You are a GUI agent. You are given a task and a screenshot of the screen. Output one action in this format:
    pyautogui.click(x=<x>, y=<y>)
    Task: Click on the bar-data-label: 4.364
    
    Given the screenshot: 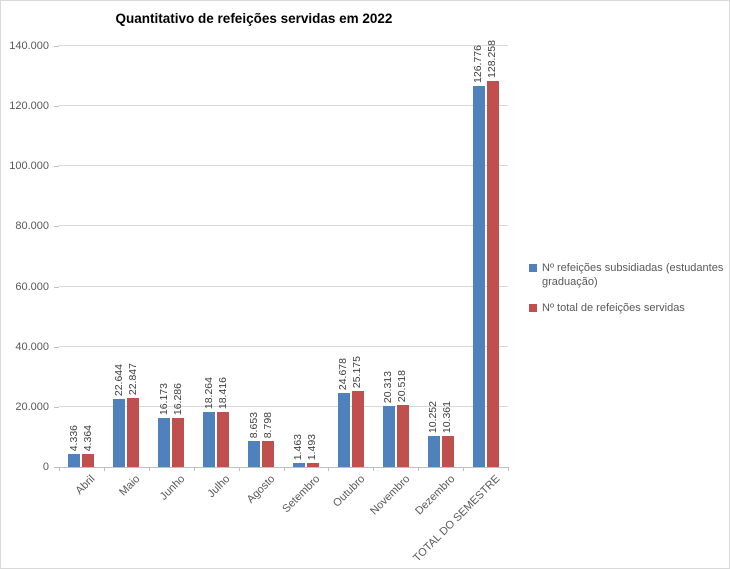 What is the action you would take?
    pyautogui.click(x=87, y=437)
    